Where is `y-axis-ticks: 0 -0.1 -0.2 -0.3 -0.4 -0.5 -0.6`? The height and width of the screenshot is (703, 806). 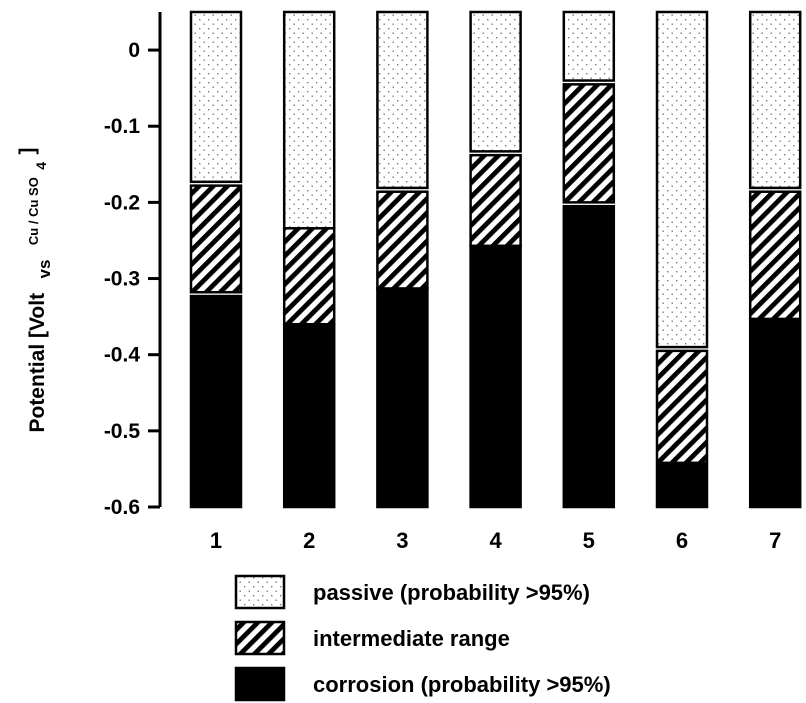 y-axis-ticks: 0 -0.1 -0.2 -0.3 -0.4 -0.5 -0.6 is located at coordinates (132, 279).